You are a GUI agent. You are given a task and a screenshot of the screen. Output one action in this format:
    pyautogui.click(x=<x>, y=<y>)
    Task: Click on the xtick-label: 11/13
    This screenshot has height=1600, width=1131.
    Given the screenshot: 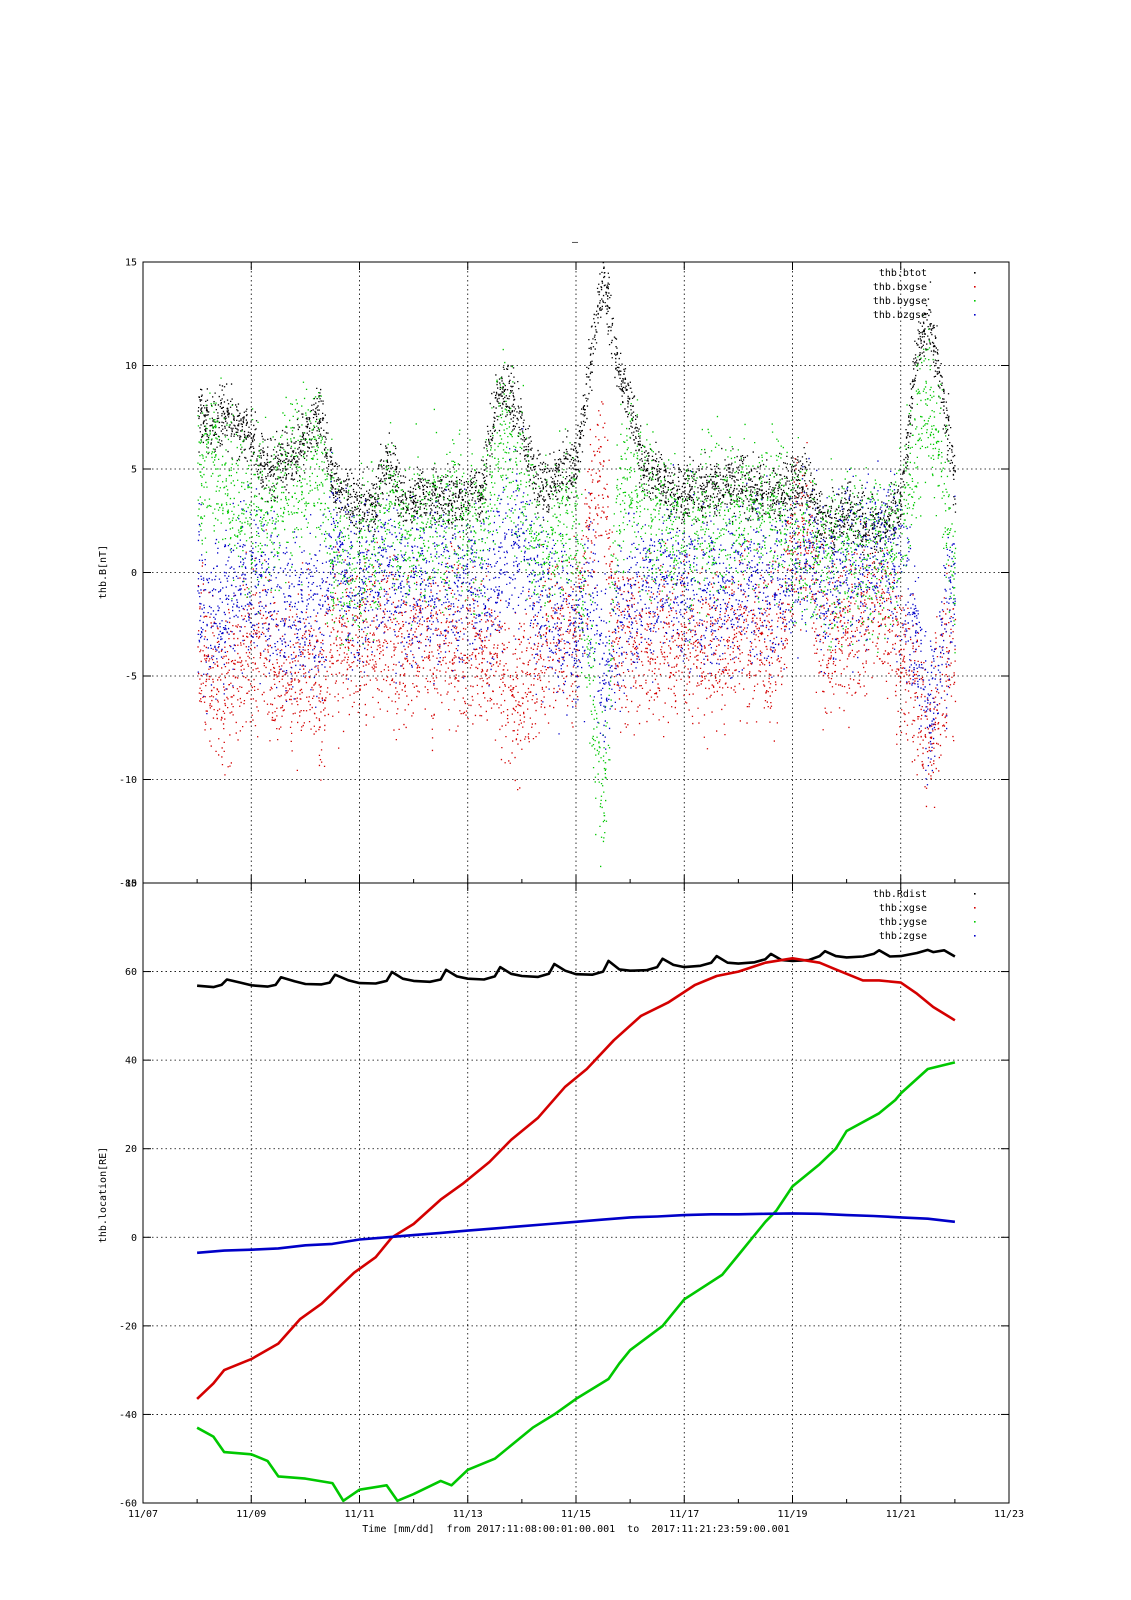 What is the action you would take?
    pyautogui.click(x=468, y=1514)
    